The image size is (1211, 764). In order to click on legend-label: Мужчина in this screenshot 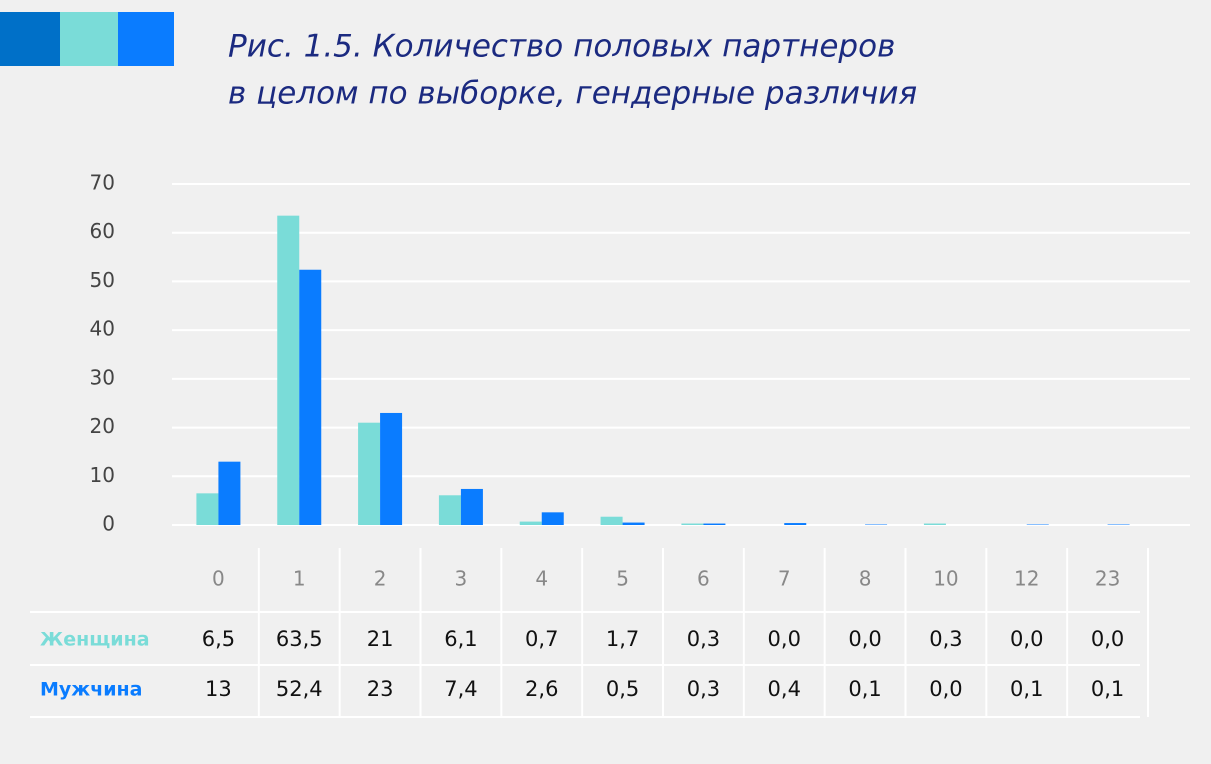, I will do `click(91, 690)`.